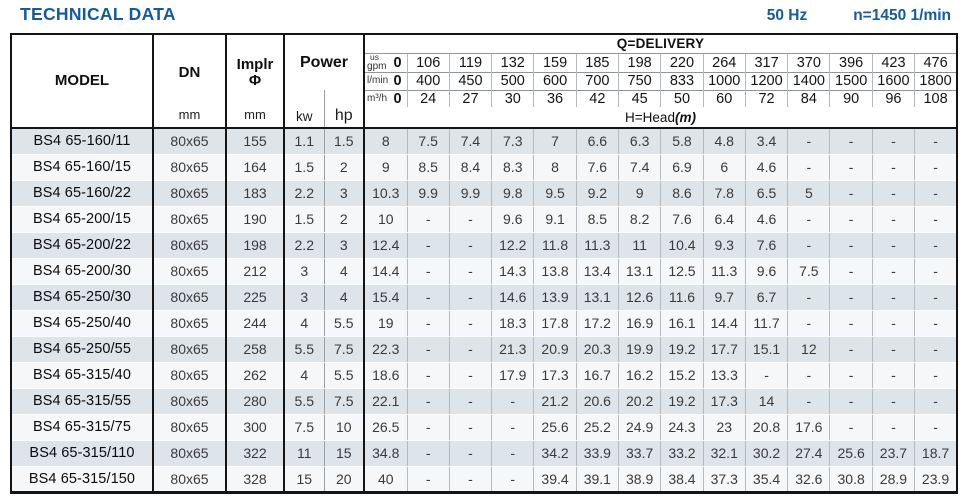  I want to click on delivery-value-cell: 370, so click(808, 63).